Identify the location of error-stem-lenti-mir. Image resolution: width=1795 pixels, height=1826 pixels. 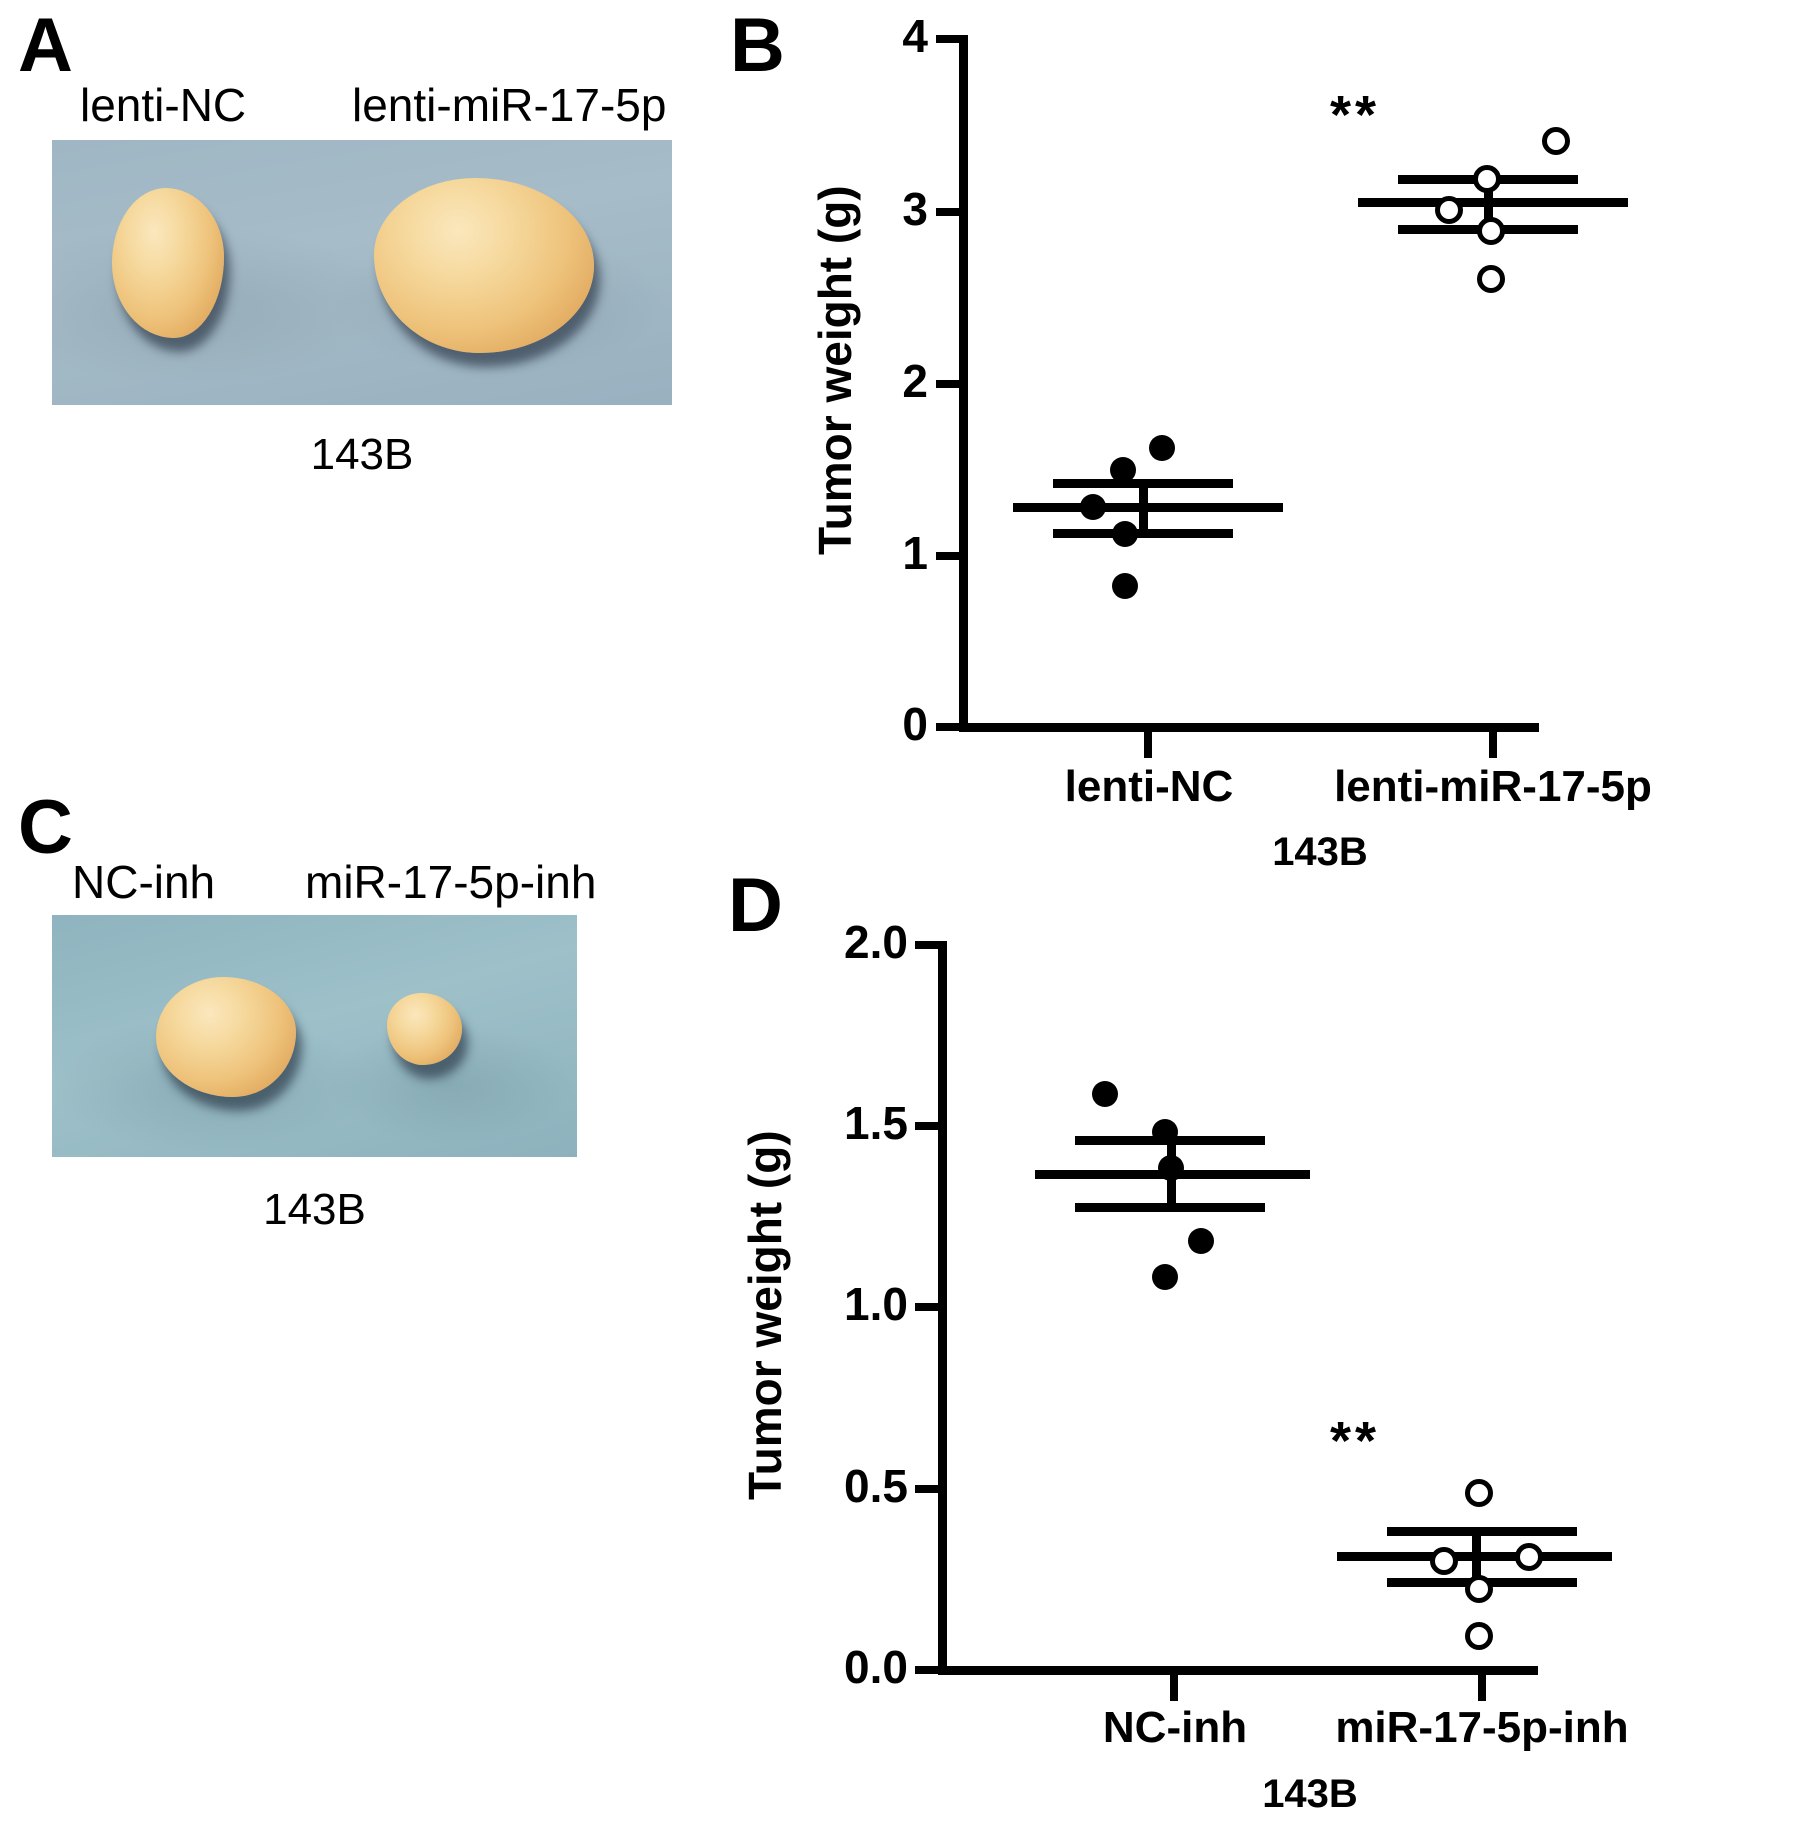
(1488, 202).